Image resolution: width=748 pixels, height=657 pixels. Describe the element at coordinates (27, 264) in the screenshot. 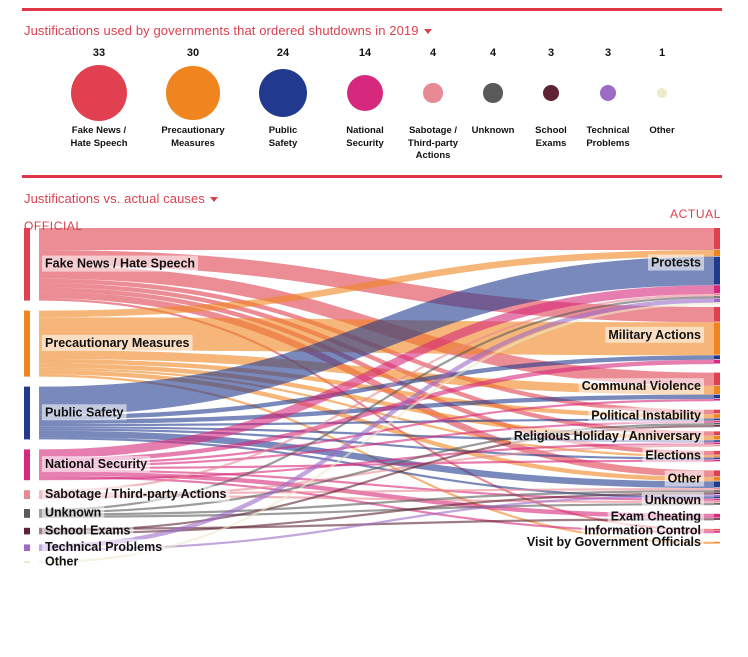

I see `source-node-fake-news-hate-speech` at that location.